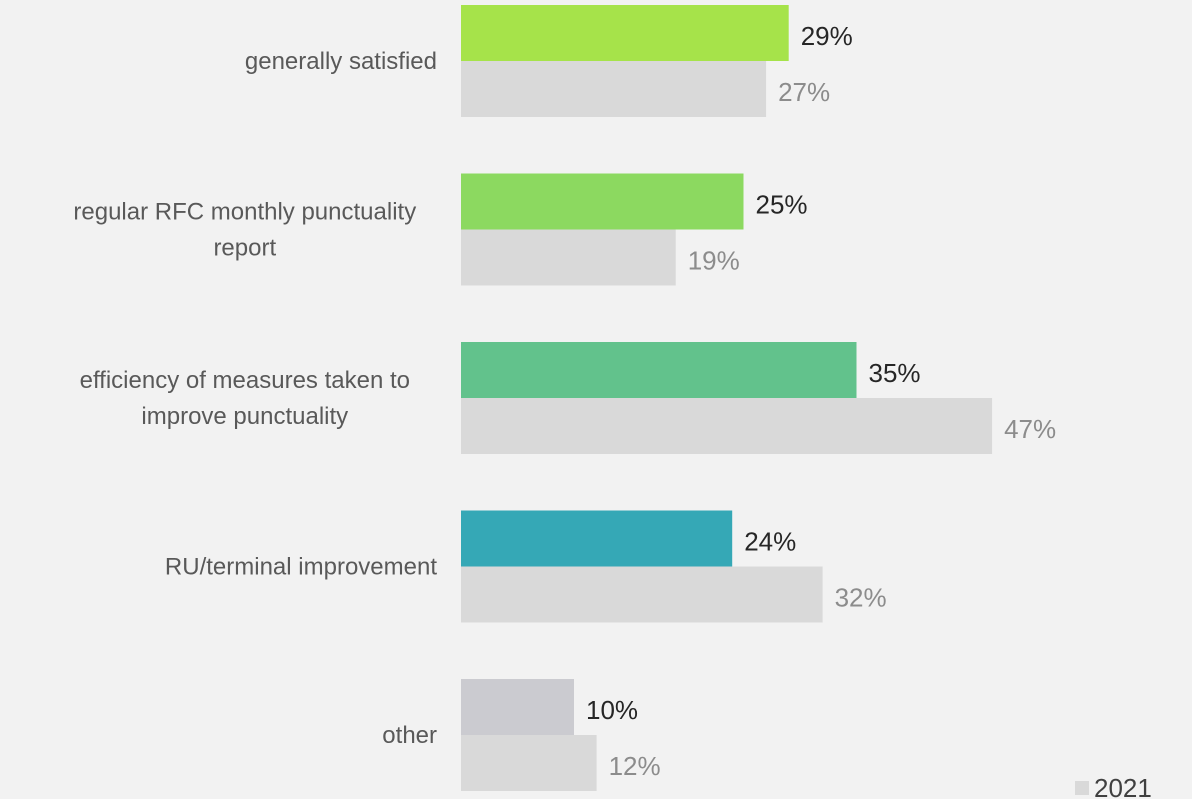  I want to click on legend-swatch-2021, so click(1082, 788).